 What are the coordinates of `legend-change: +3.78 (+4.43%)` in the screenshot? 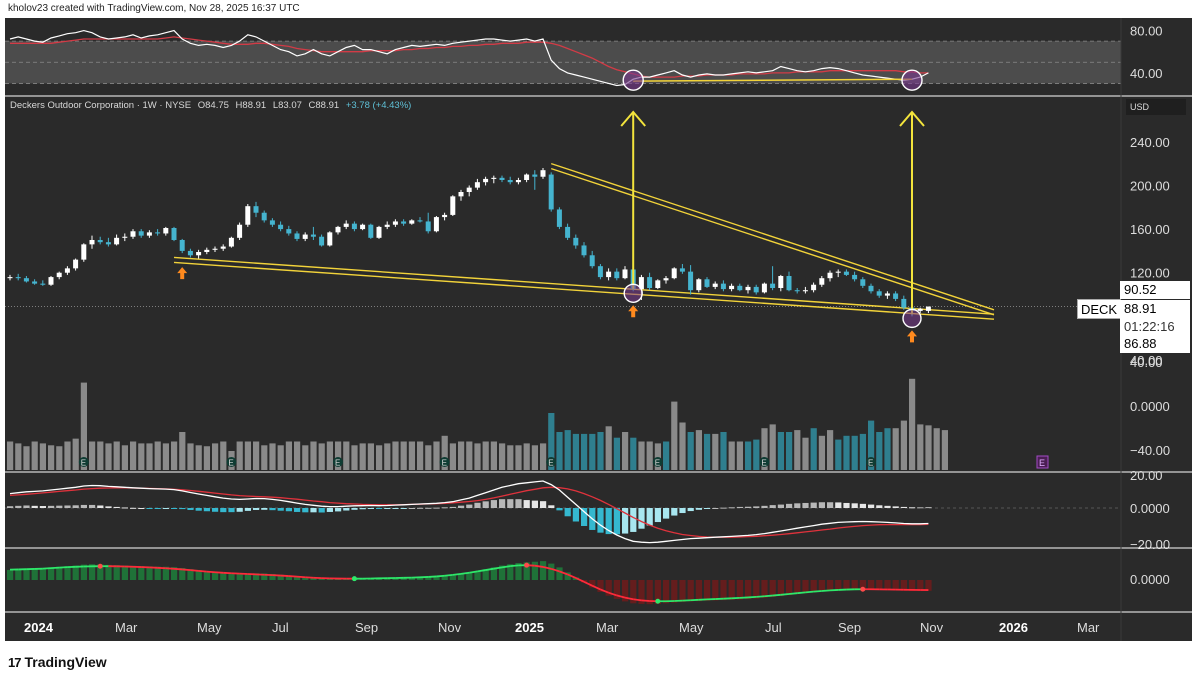 It's located at (378, 105).